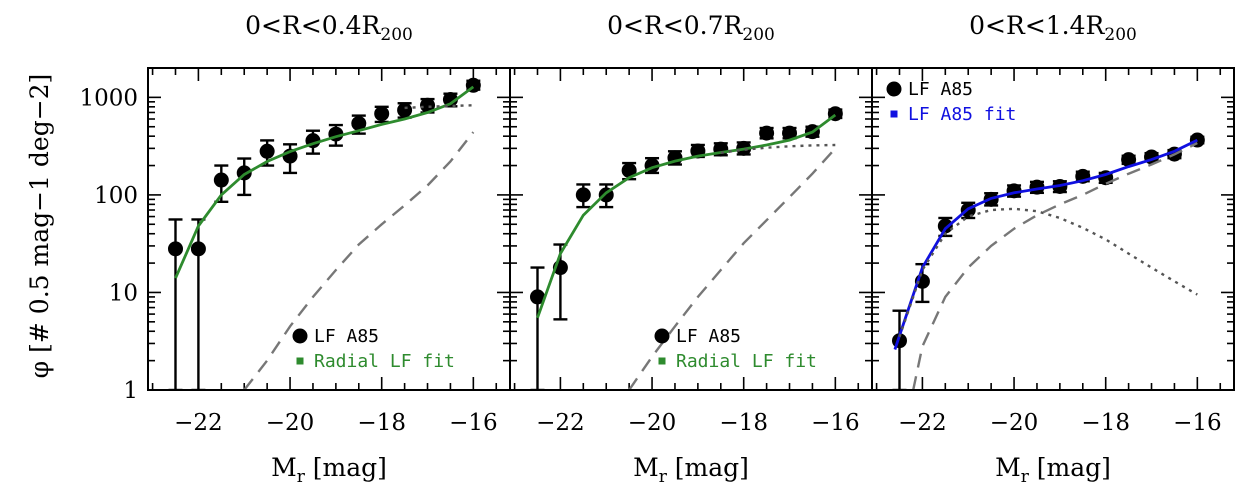 The image size is (1240, 485). I want to click on y-tick-label: 1, so click(130, 391).